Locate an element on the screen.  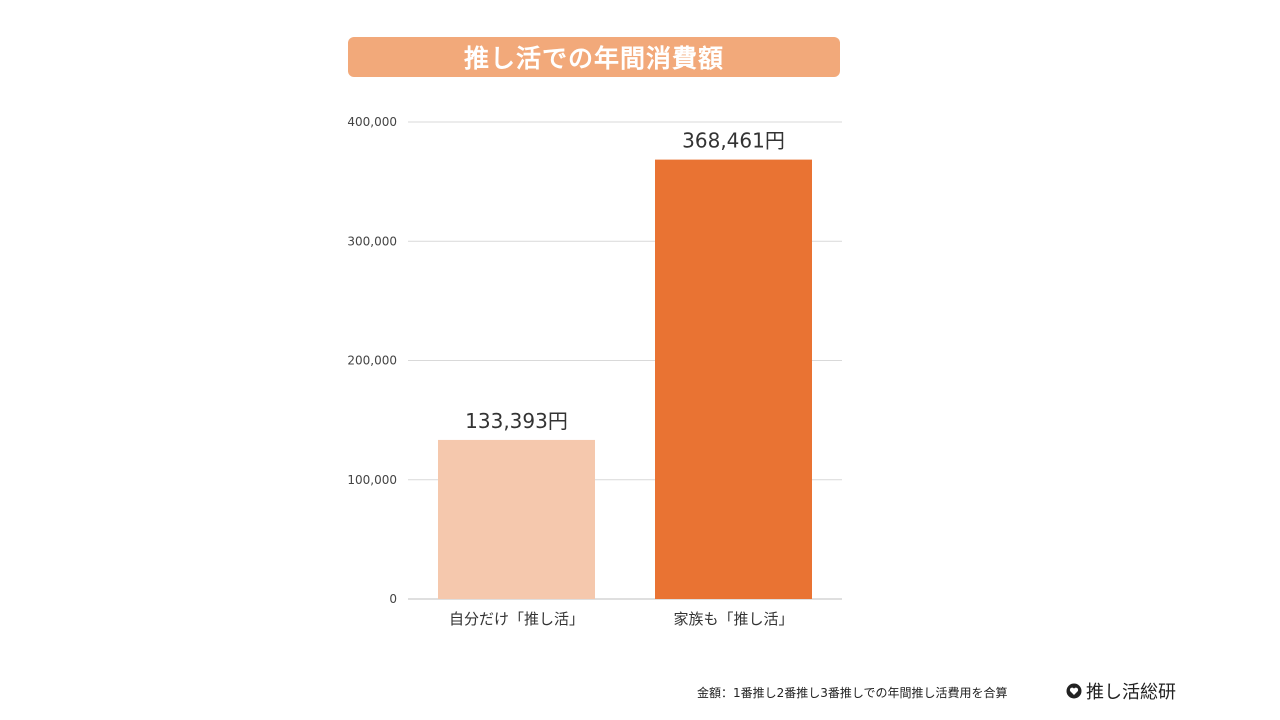
chart-title-banner: 推し活での年間消費額 is located at coordinates (594, 57).